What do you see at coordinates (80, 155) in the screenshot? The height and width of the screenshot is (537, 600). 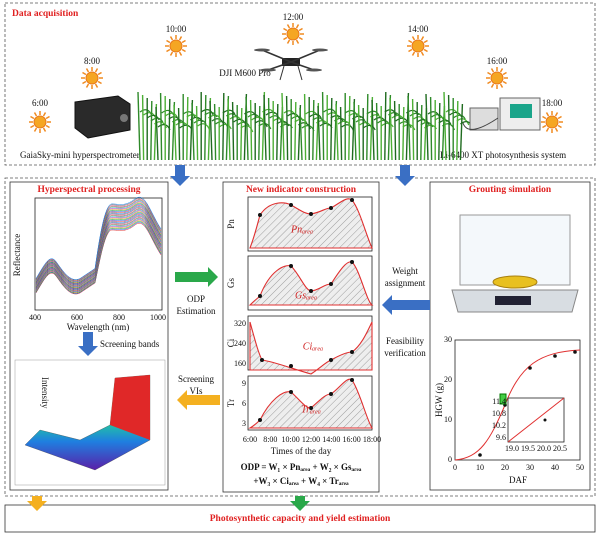 I see `device-label: GaiaSky-mini hyperspectrometer` at bounding box center [80, 155].